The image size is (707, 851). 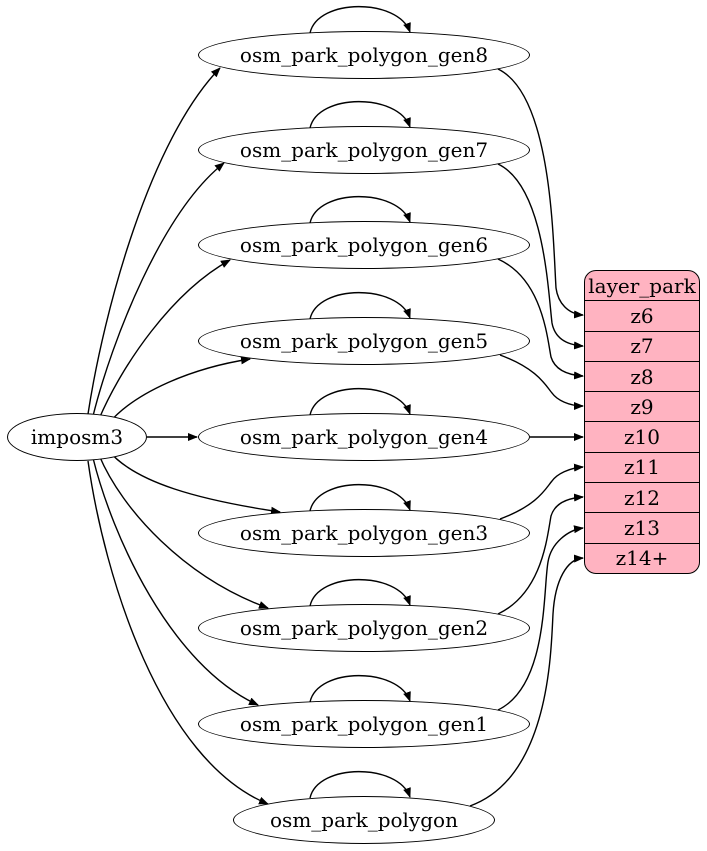 What do you see at coordinates (540, 319) in the screenshot?
I see `edge-osm_park_polygon_gen6-to-z8` at bounding box center [540, 319].